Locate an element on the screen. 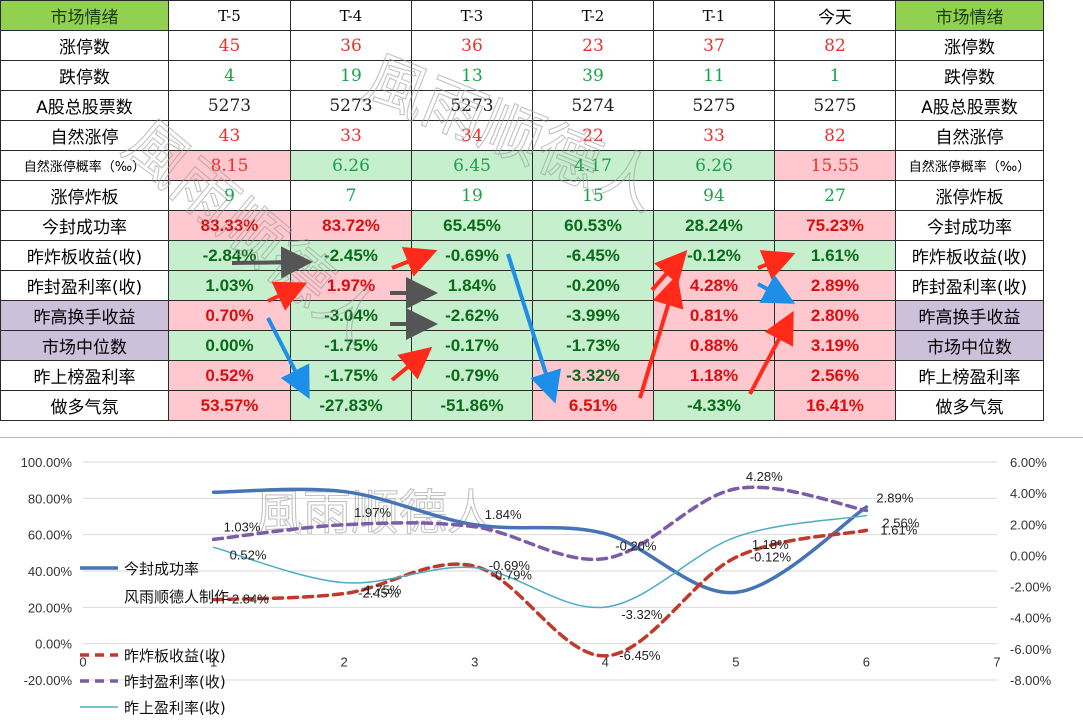 The width and height of the screenshot is (1083, 720). data-label: -0.20% is located at coordinates (636, 546).